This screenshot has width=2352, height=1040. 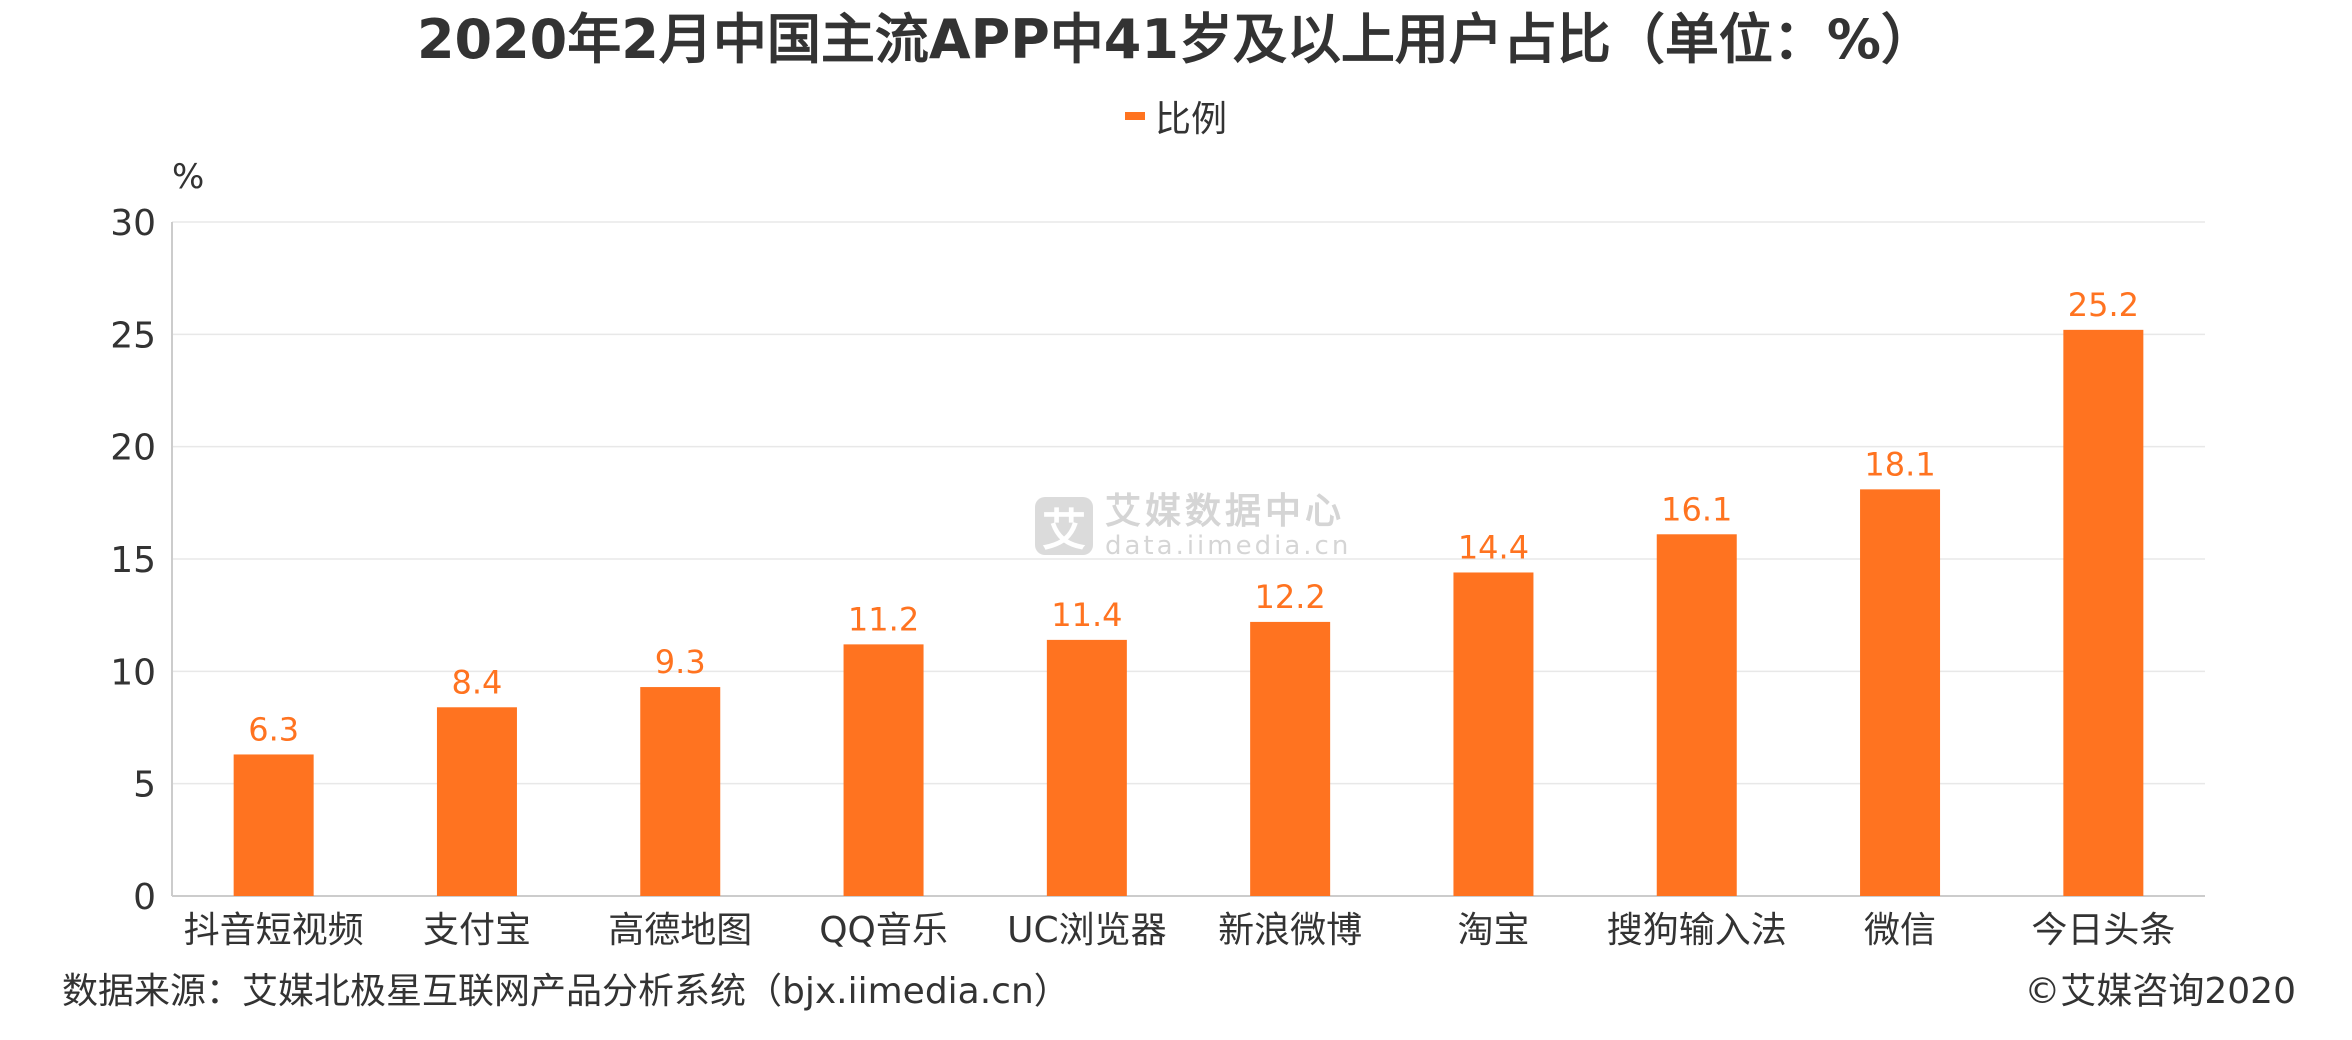 What do you see at coordinates (1134, 116) in the screenshot?
I see `legend-swatch` at bounding box center [1134, 116].